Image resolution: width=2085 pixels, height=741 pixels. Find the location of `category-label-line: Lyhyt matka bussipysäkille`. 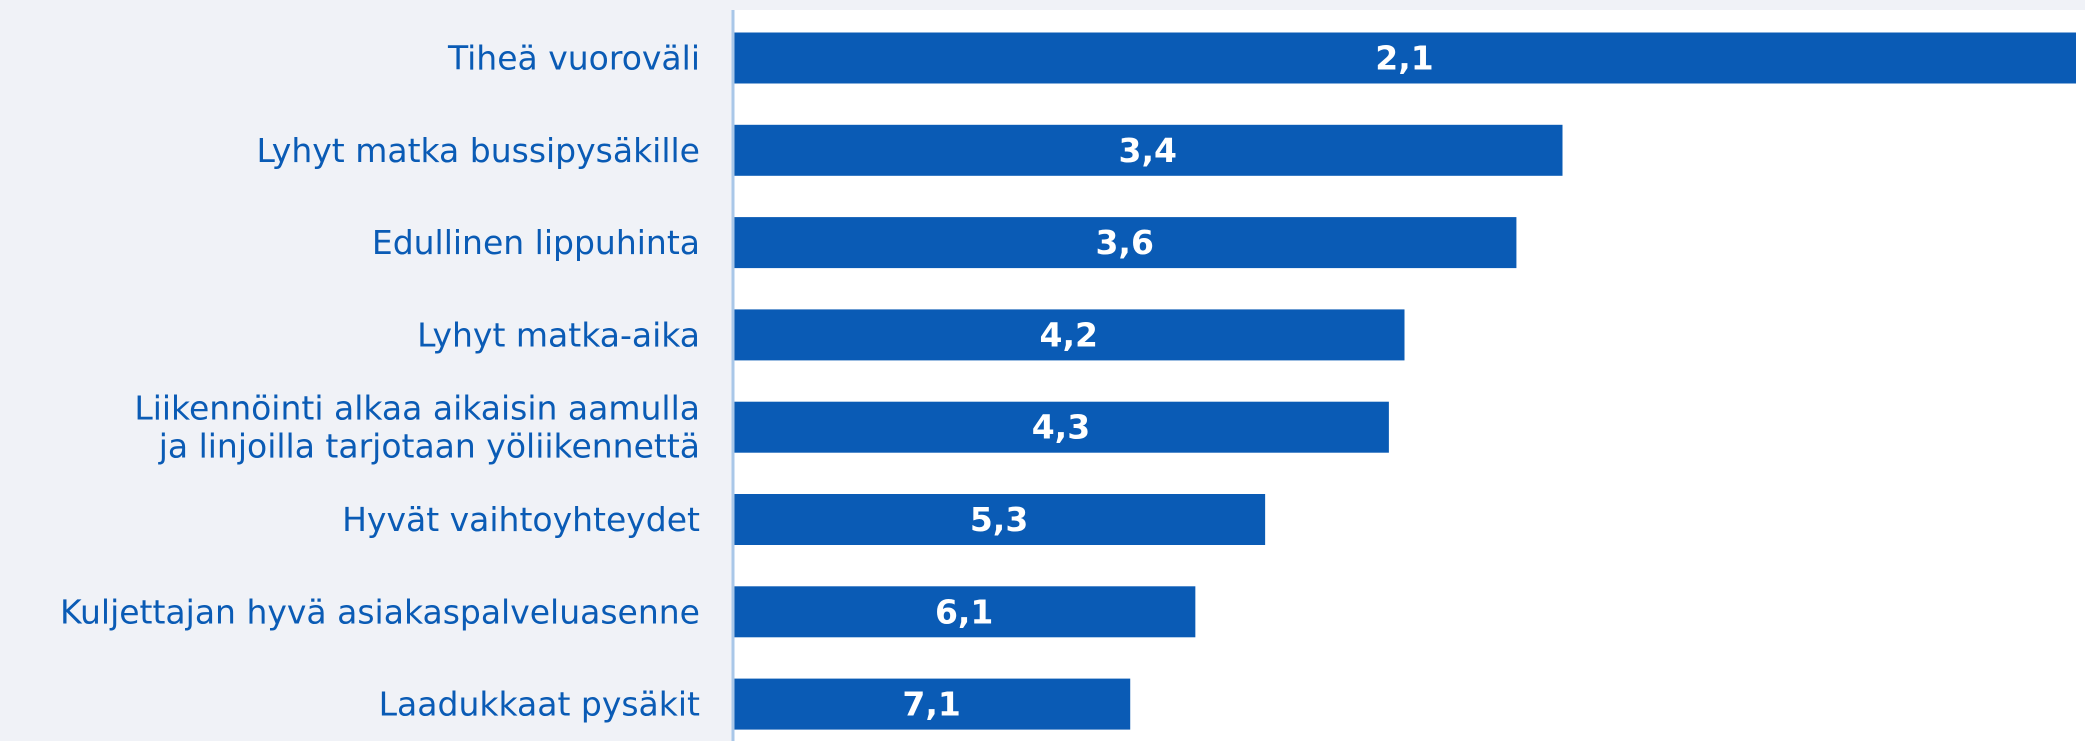

category-label-line: Lyhyt matka bussipysäkille is located at coordinates (478, 150).